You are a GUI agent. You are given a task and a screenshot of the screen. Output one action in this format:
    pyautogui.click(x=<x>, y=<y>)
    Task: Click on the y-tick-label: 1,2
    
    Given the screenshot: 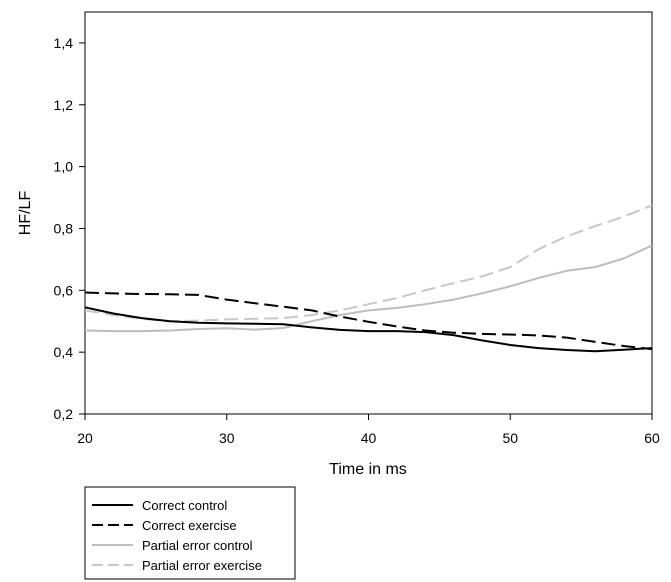 What is the action you would take?
    pyautogui.click(x=64, y=105)
    